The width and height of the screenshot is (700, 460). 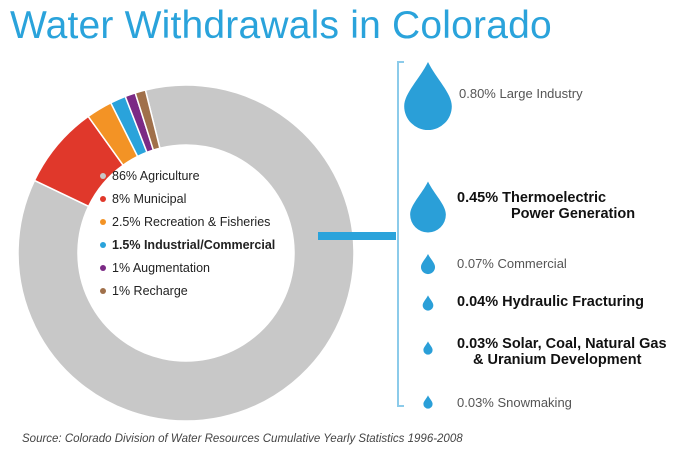 I want to click on legend-item-2: 2.5% Recreation & Fisheries, so click(x=185, y=222).